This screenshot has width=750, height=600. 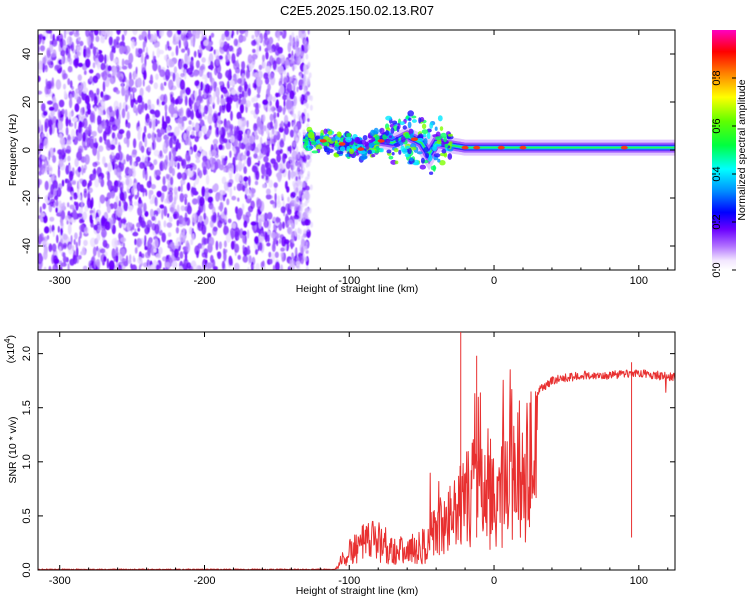 What do you see at coordinates (27, 407) in the screenshot?
I see `snr-y-tick-label: 1.5` at bounding box center [27, 407].